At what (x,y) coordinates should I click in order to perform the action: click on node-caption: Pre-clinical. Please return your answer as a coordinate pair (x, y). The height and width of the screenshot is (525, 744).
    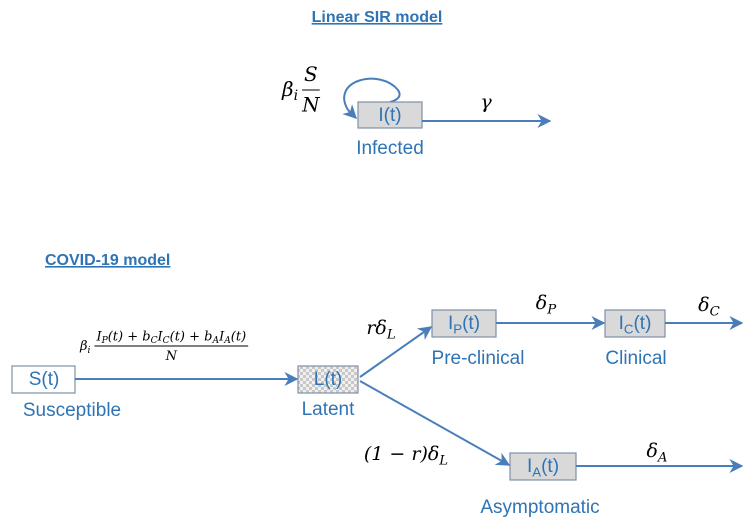
    Looking at the image, I should click on (478, 358).